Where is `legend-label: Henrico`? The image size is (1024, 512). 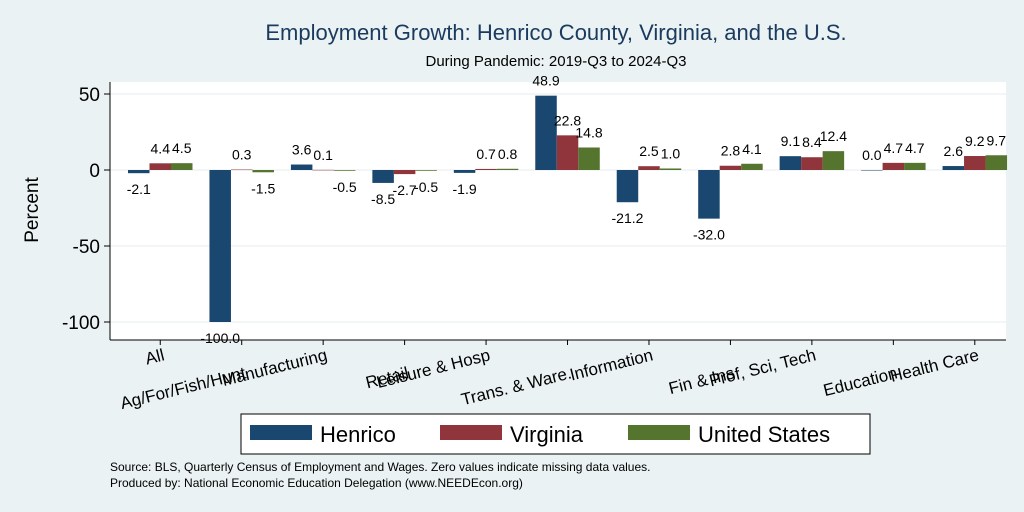 legend-label: Henrico is located at coordinates (358, 434).